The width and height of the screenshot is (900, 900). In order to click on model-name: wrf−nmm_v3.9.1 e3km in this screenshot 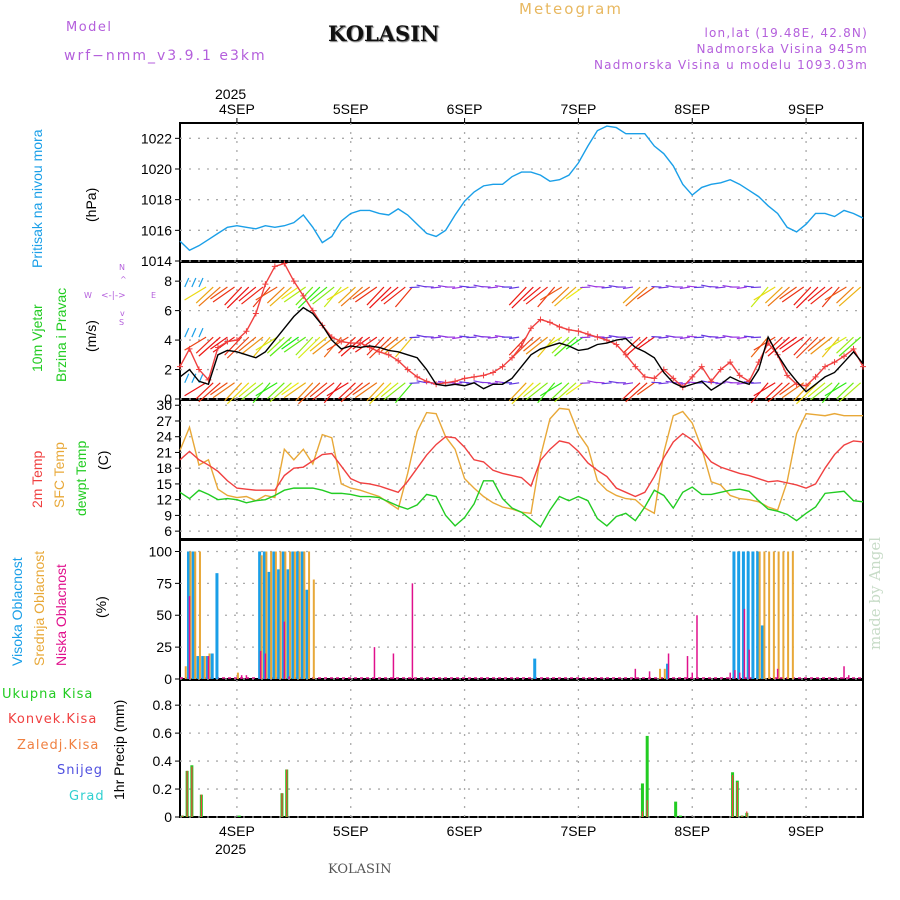, I will do `click(165, 56)`.